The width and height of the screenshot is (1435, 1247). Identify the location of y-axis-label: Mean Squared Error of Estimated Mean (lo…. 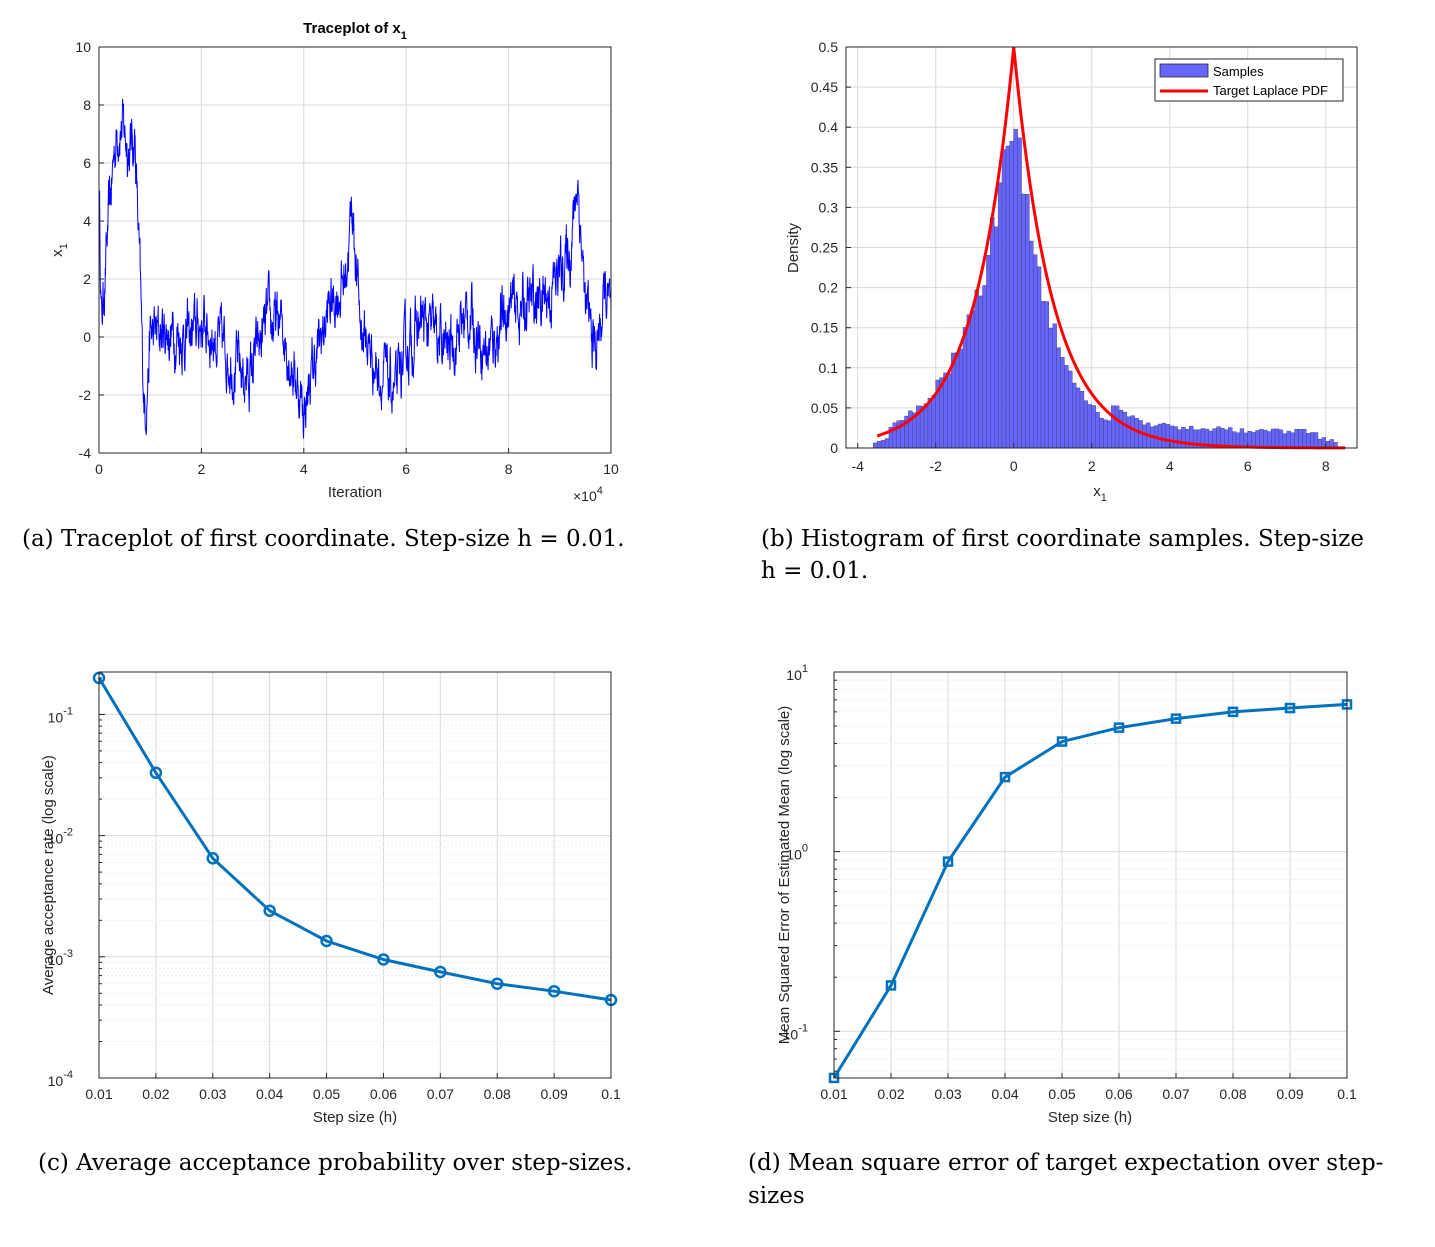
(784, 875).